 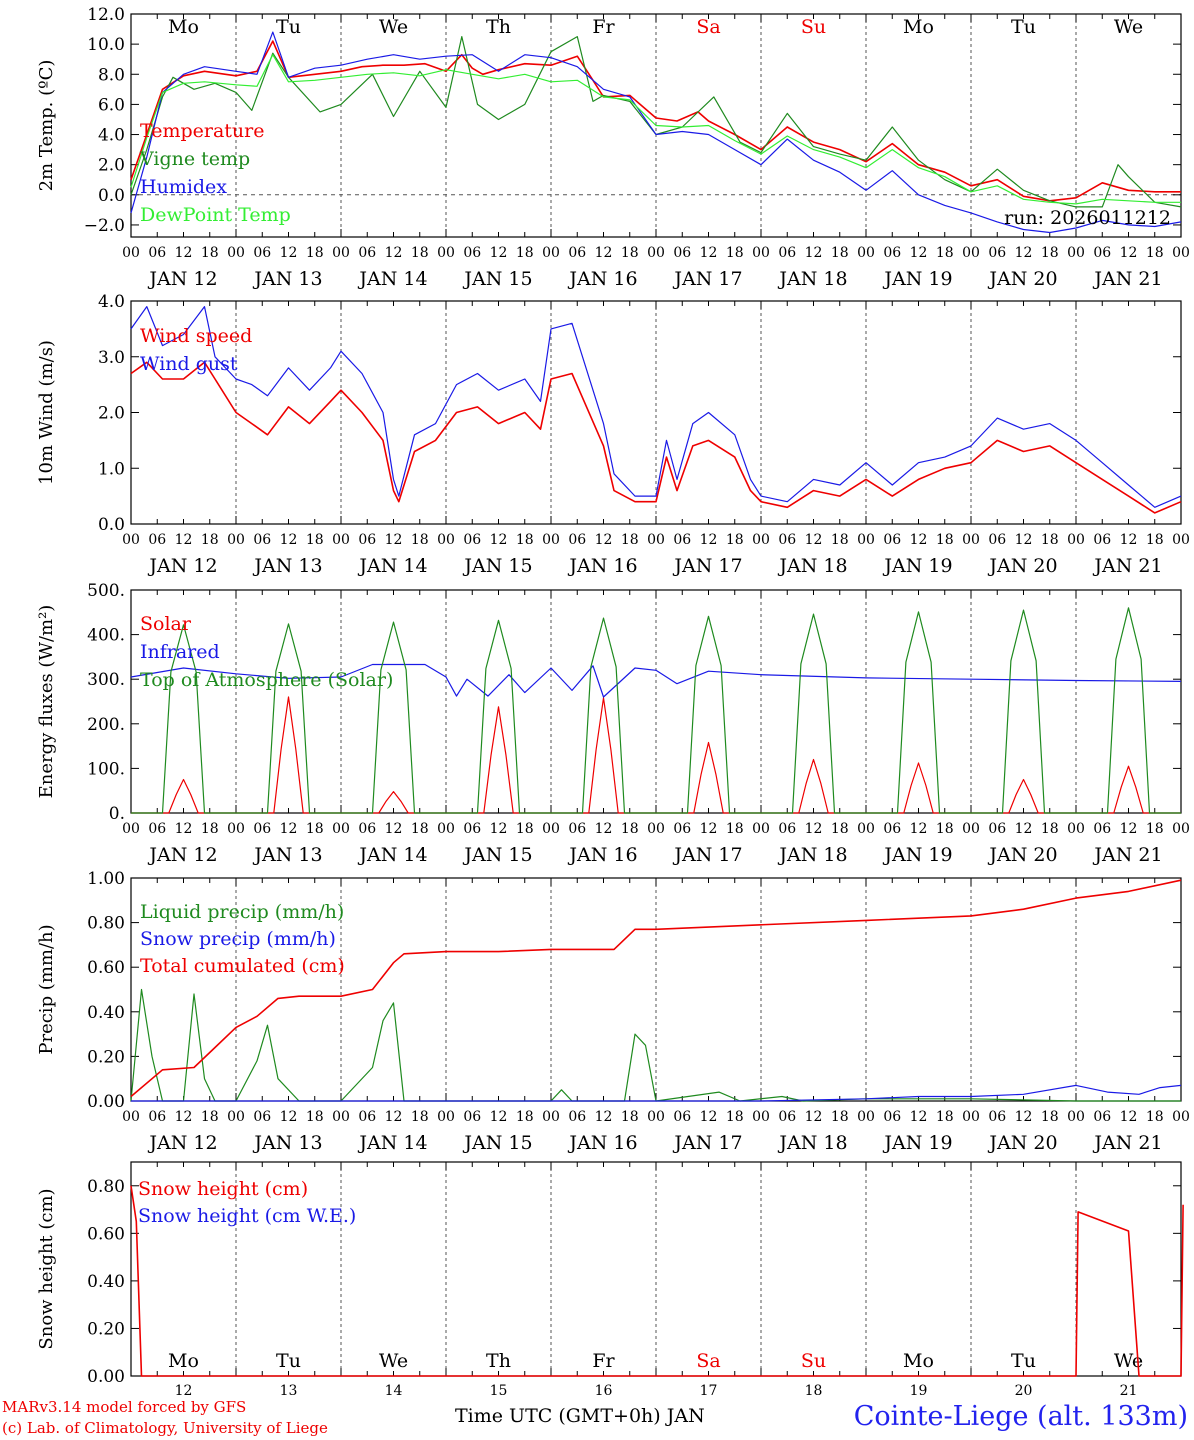 I want to click on y-tick-label: 300., so click(x=106, y=680).